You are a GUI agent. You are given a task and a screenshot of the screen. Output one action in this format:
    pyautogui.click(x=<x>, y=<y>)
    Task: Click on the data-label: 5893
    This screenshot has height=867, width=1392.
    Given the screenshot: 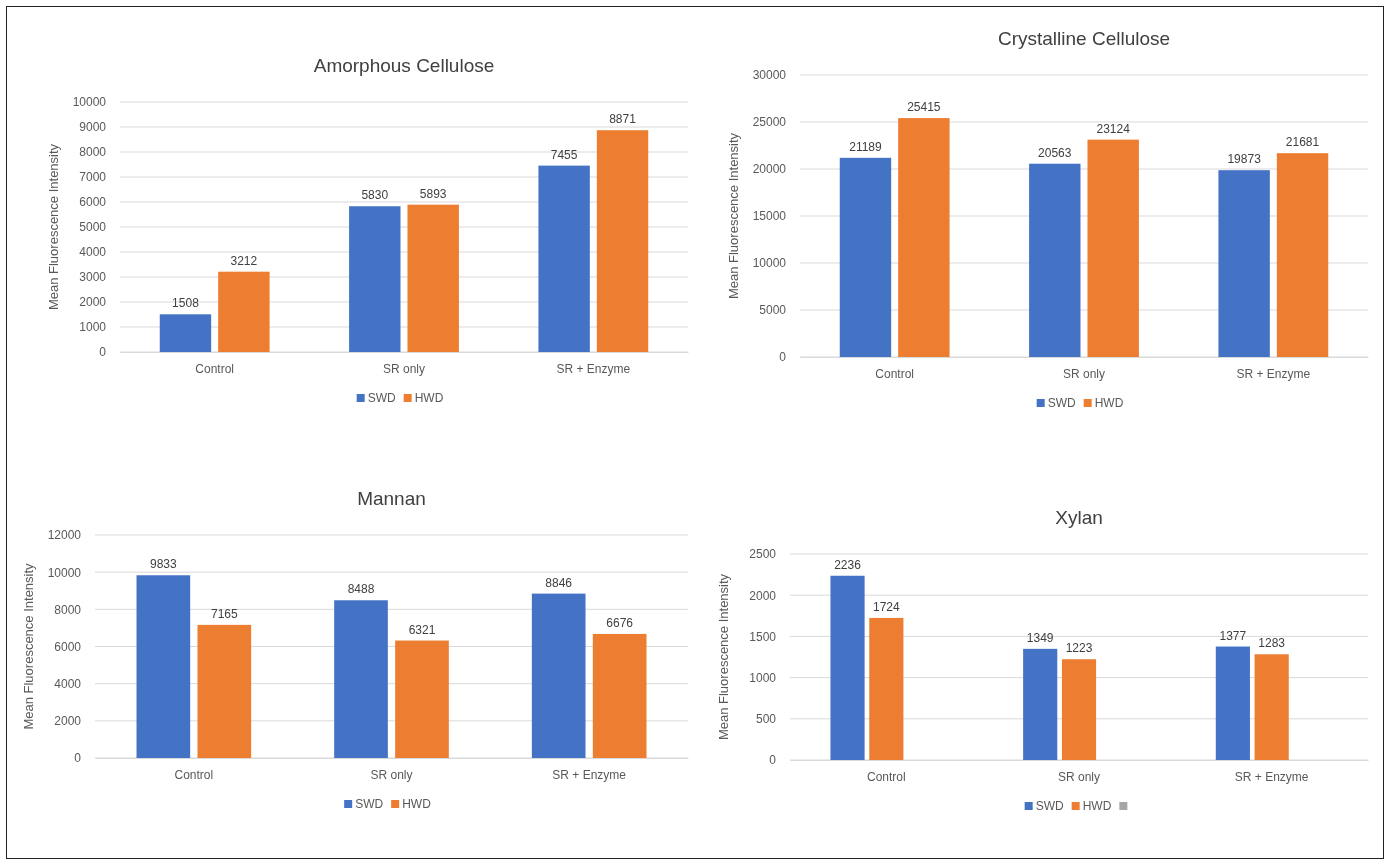 What is the action you would take?
    pyautogui.click(x=433, y=193)
    